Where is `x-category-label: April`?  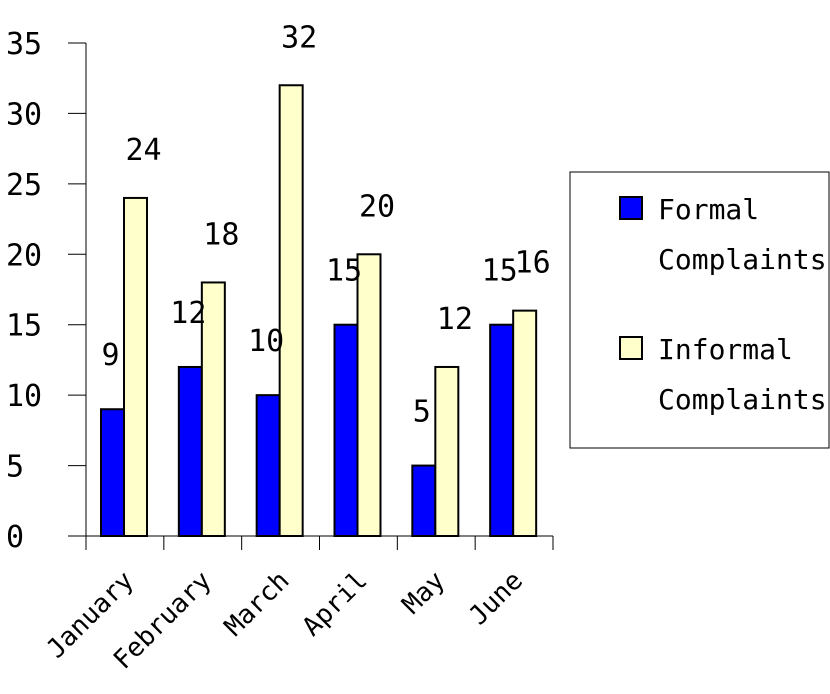 x-category-label: April is located at coordinates (335, 604).